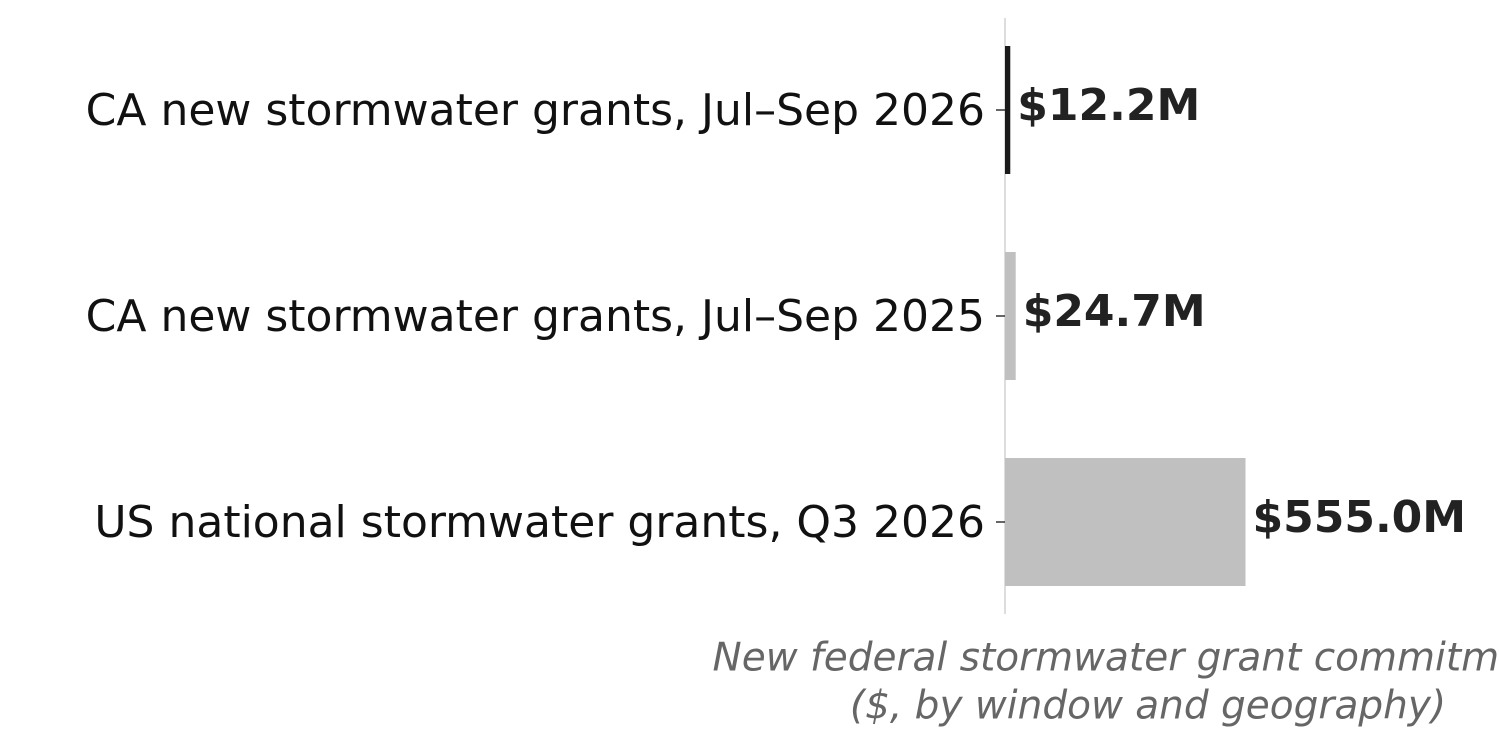 The height and width of the screenshot is (752, 1499). Describe the element at coordinates (539, 522) in the screenshot. I see `y-tick-label: US national stormwater grants, Q3 2026` at that location.